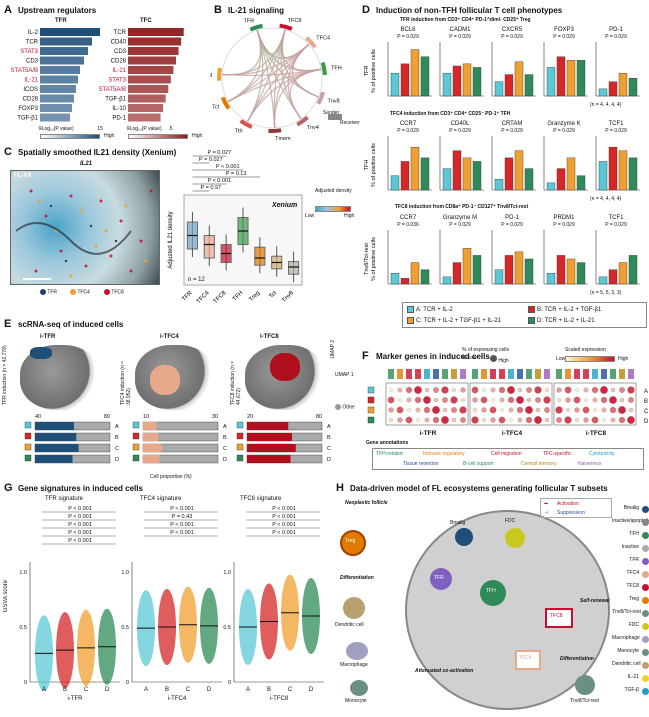  Describe the element at coordinates (630, 667) in the screenshot. I see `h-legend-item: Dendritic cell` at that location.